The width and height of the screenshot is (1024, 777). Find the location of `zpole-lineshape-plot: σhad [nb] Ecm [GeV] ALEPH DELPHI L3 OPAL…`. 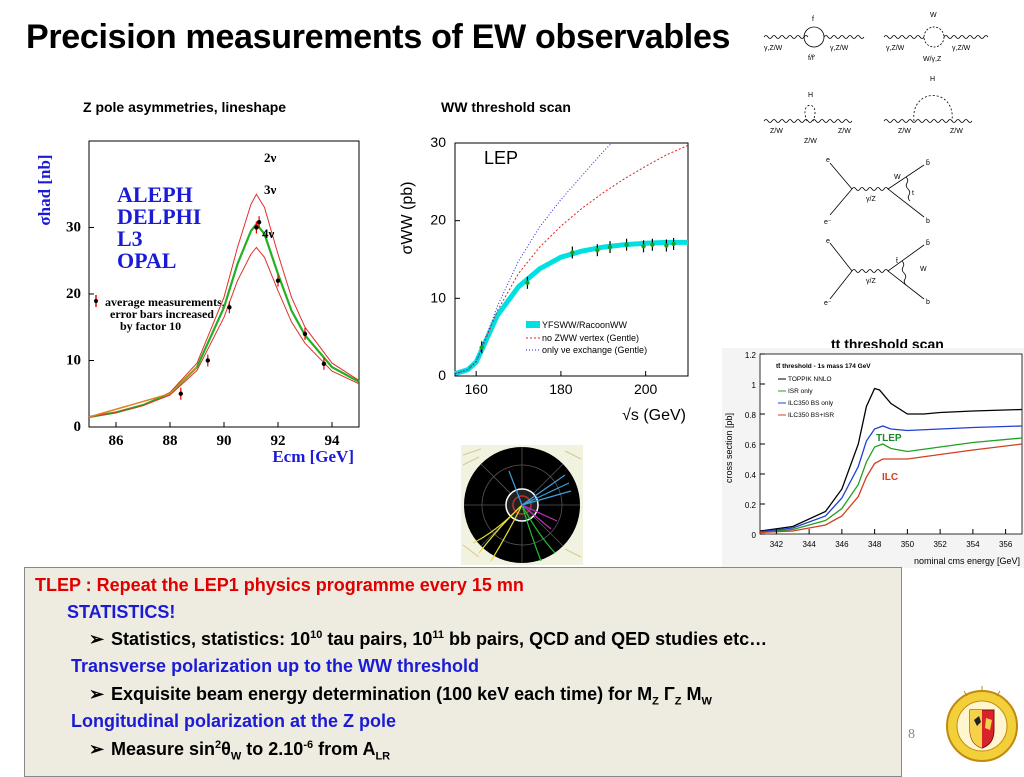

zpole-lineshape-plot: σhad [nb] Ecm [GeV] ALEPH DELPHI L3 OPAL… is located at coordinates (197, 303).